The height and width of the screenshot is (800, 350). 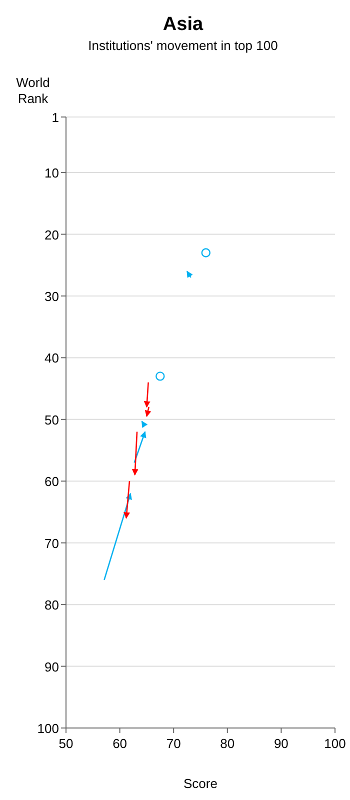 What do you see at coordinates (51, 296) in the screenshot?
I see `y-tick-label: 30` at bounding box center [51, 296].